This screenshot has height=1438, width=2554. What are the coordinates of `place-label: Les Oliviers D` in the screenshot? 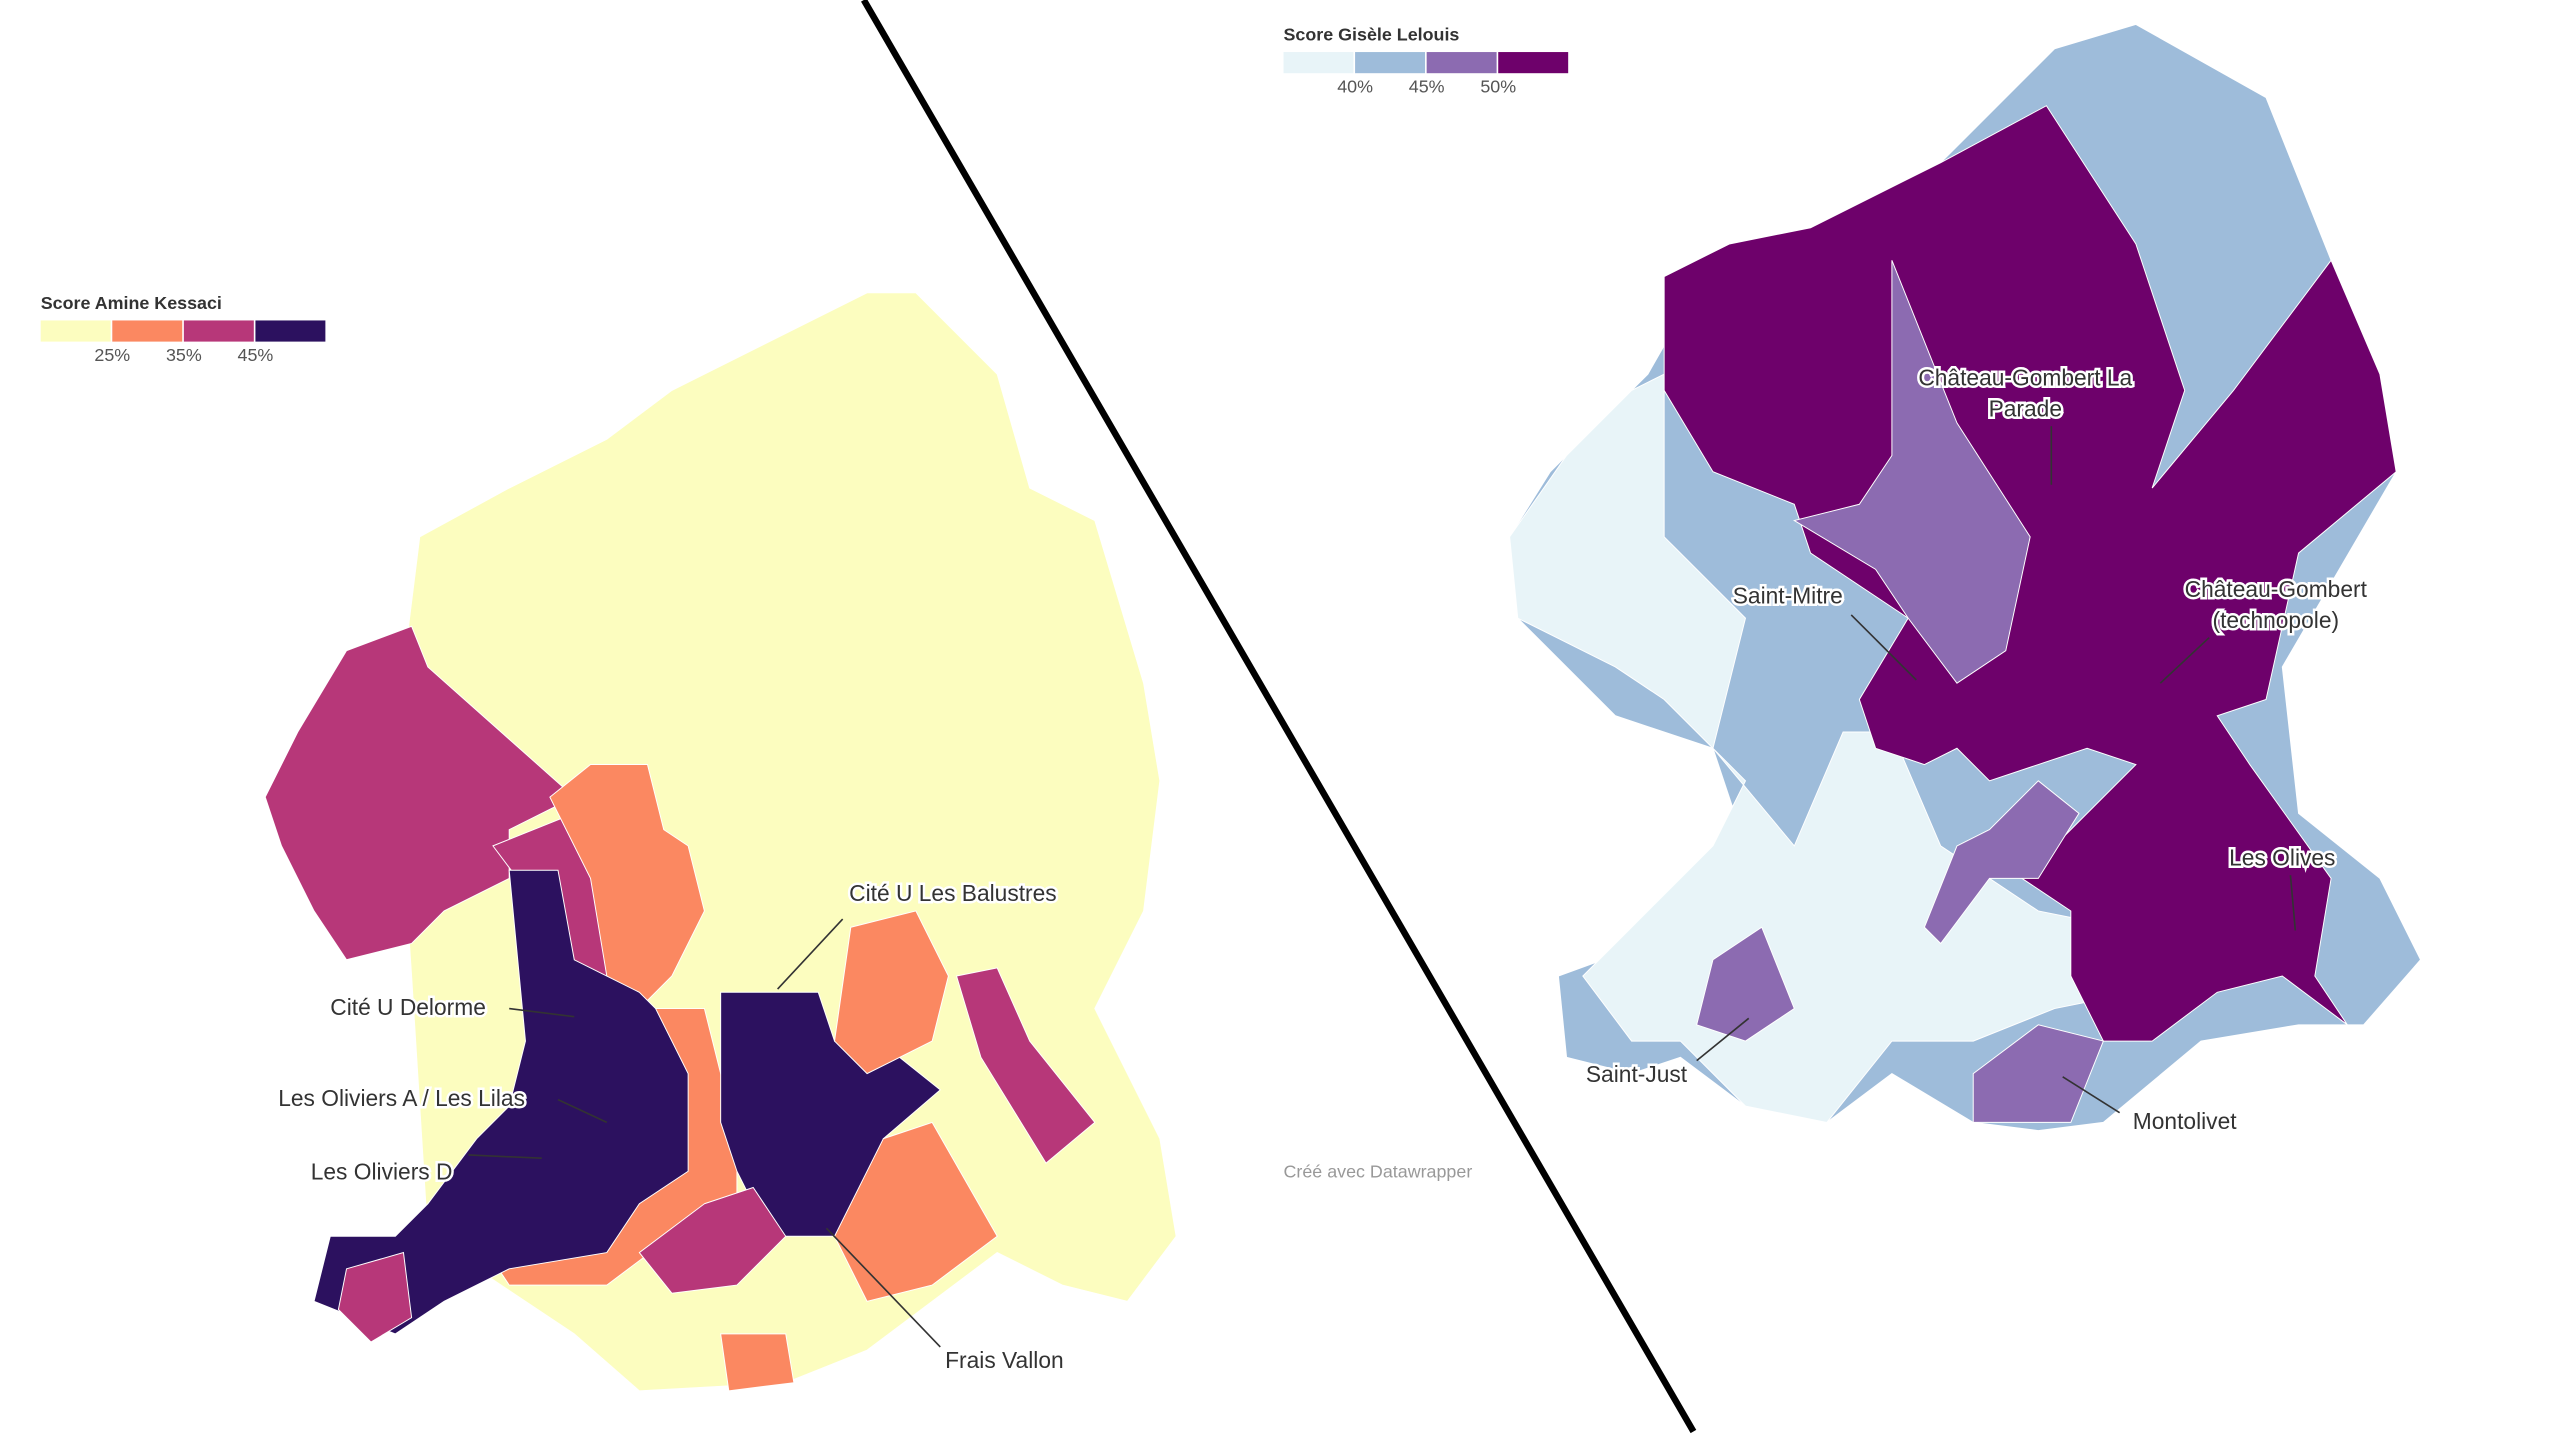 It's located at (382, 1171).